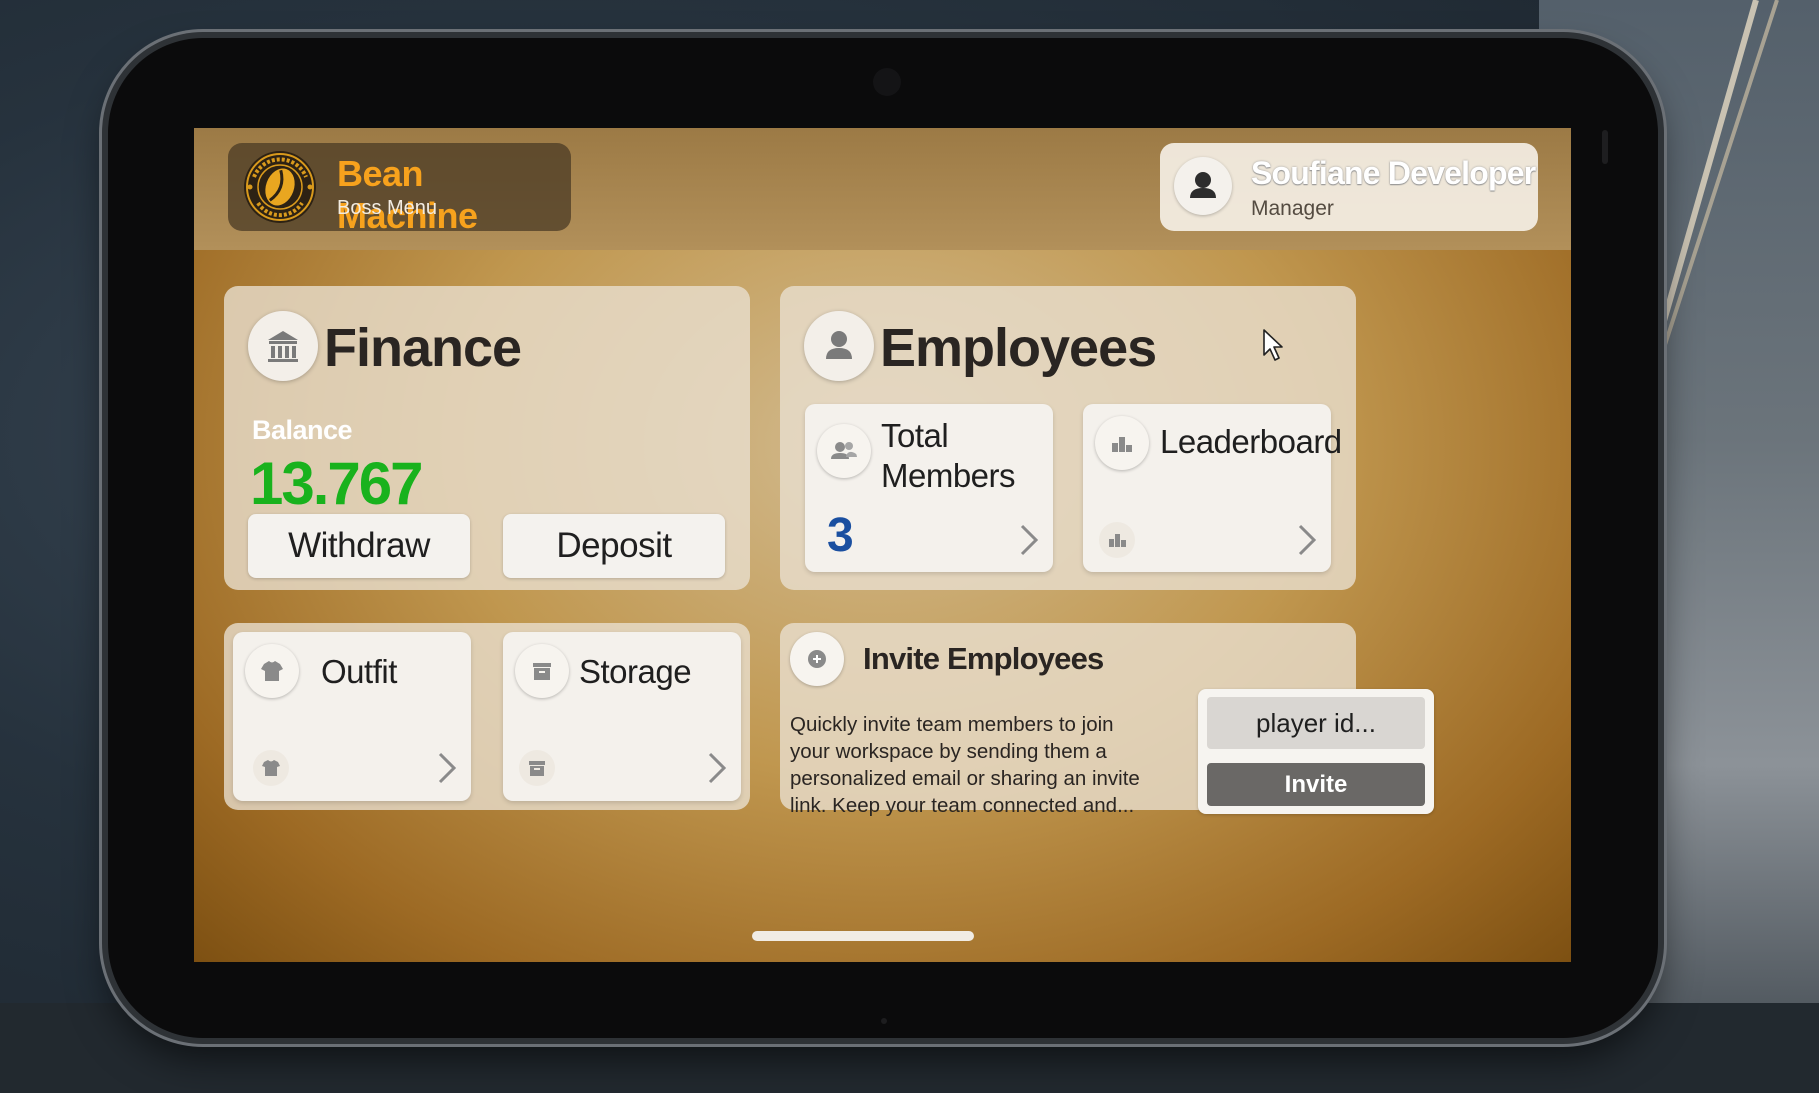 The width and height of the screenshot is (1819, 1093). I want to click on tablet-side-button, so click(1605, 147).